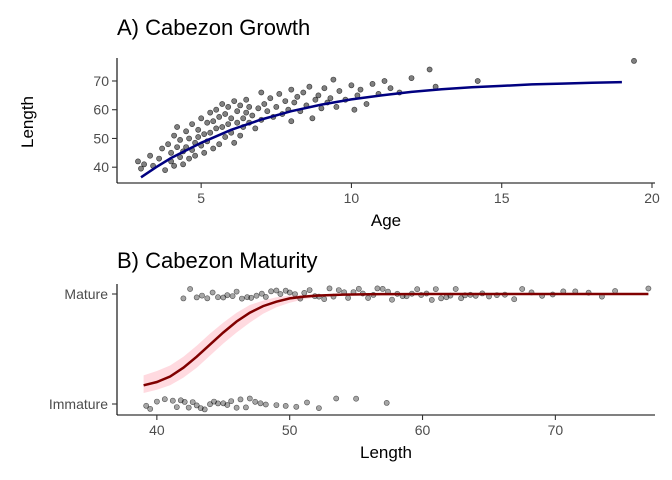  What do you see at coordinates (78, 404) in the screenshot?
I see `panel-b-y-tick-label: Immature` at bounding box center [78, 404].